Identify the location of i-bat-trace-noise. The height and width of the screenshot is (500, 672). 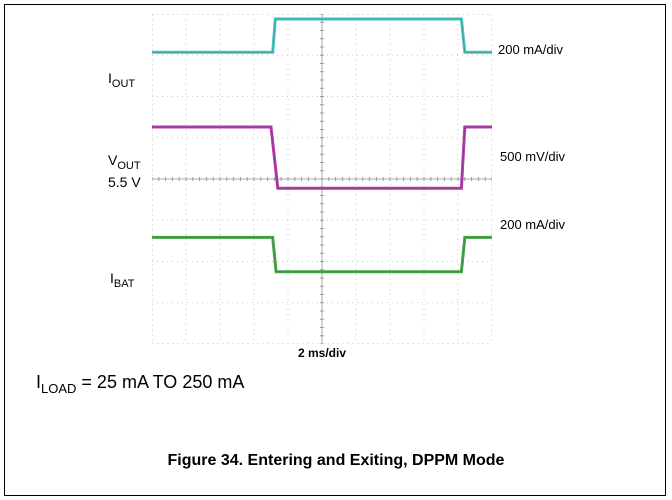
(322, 255).